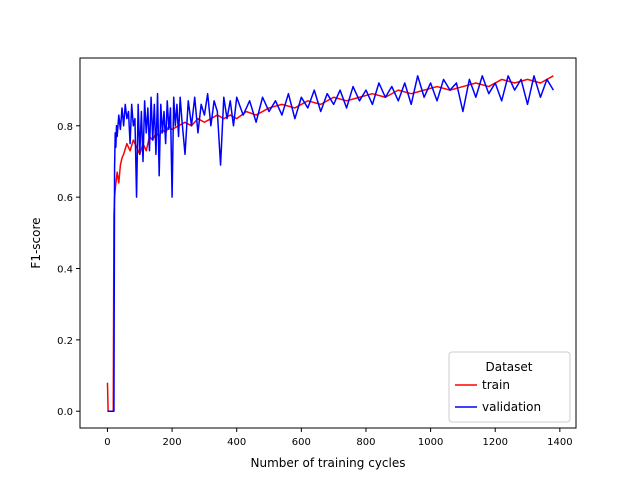 The height and width of the screenshot is (484, 640). I want to click on legend-title: Dataset, so click(509, 367).